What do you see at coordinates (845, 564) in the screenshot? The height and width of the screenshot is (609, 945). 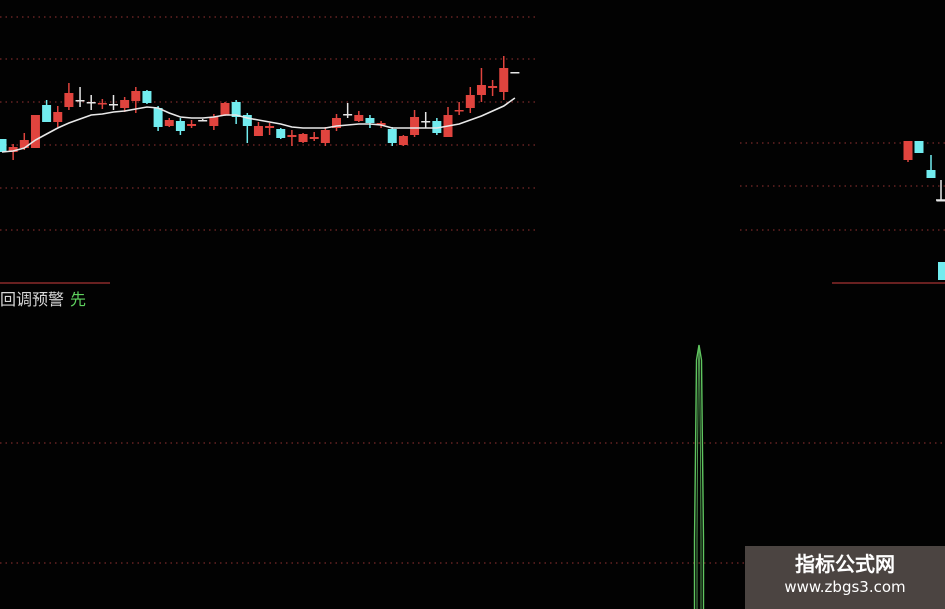 I see `watermark-title: 指标公式网` at bounding box center [845, 564].